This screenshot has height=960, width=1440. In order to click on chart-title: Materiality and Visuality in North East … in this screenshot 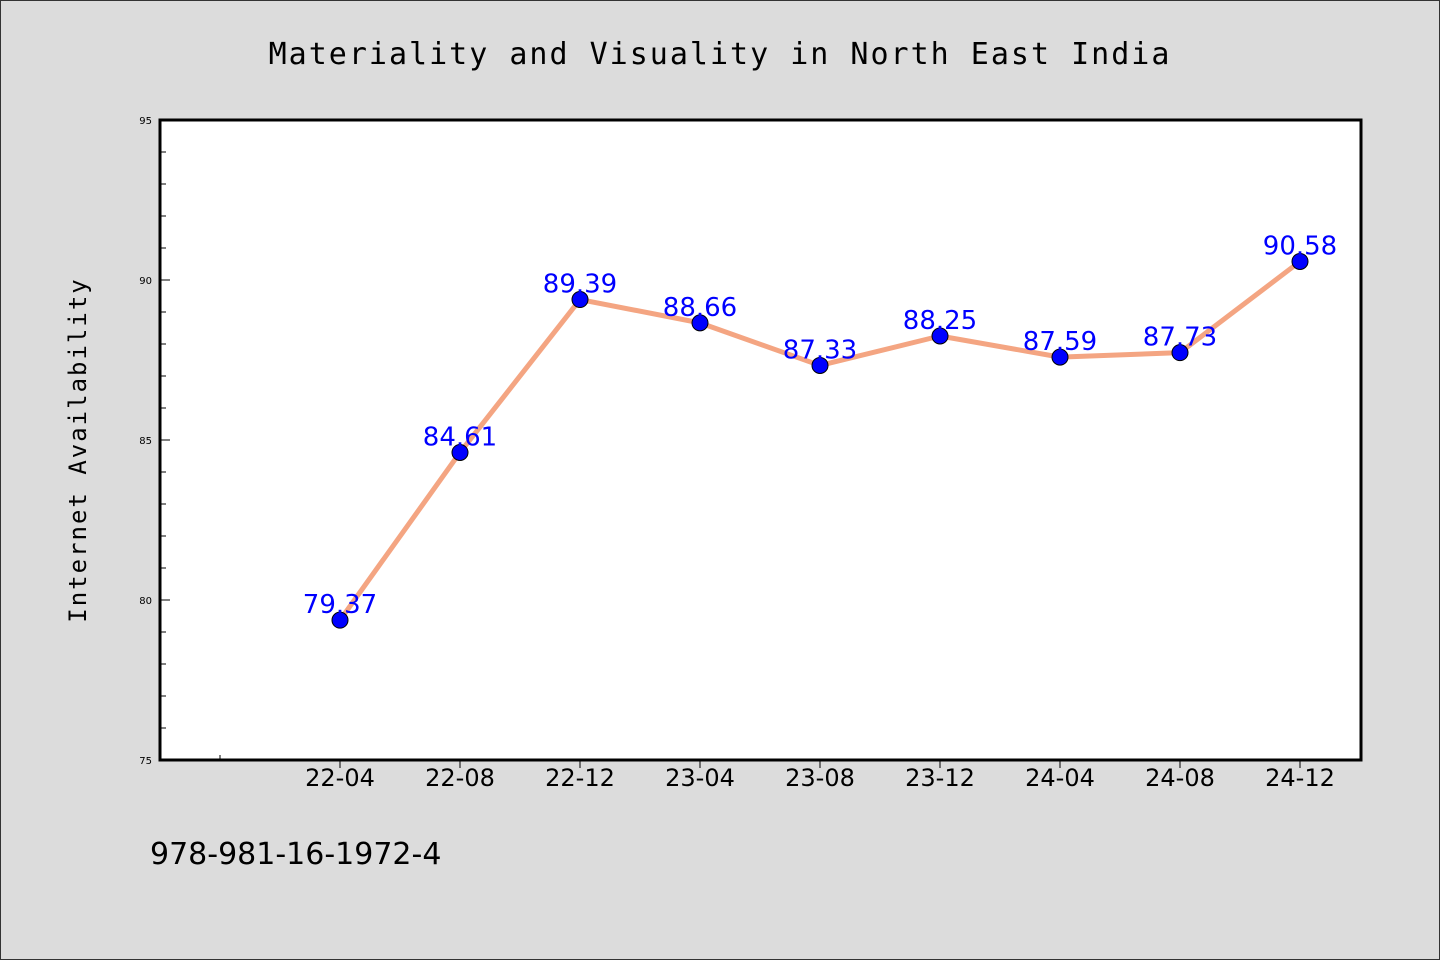, I will do `click(720, 54)`.